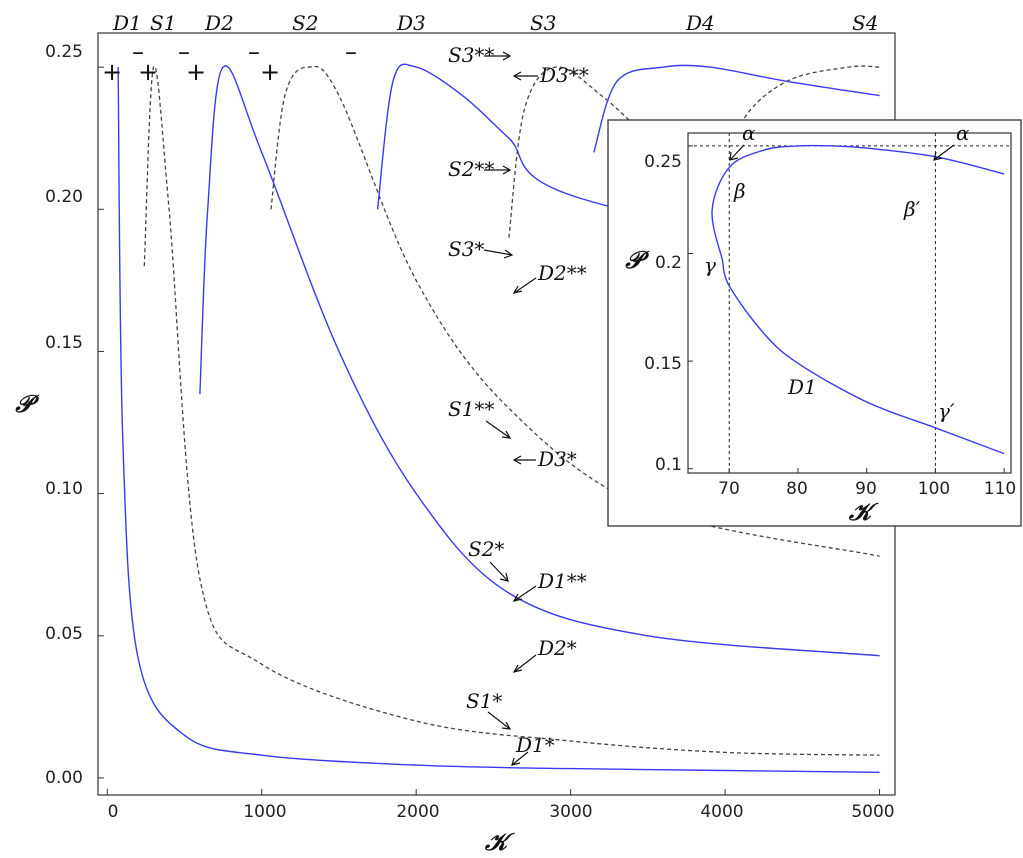 Image resolution: width=1023 pixels, height=858 pixels. Describe the element at coordinates (64, 778) in the screenshot. I see `y-tick-label: 0.00` at that location.